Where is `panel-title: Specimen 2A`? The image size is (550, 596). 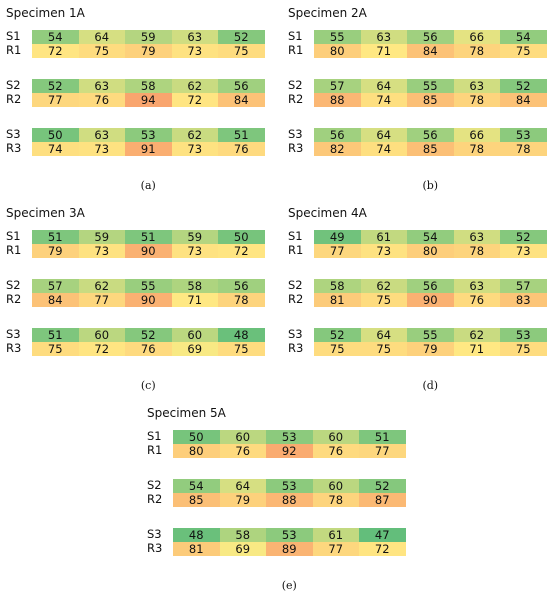
panel-title: Specimen 2A is located at coordinates (327, 13).